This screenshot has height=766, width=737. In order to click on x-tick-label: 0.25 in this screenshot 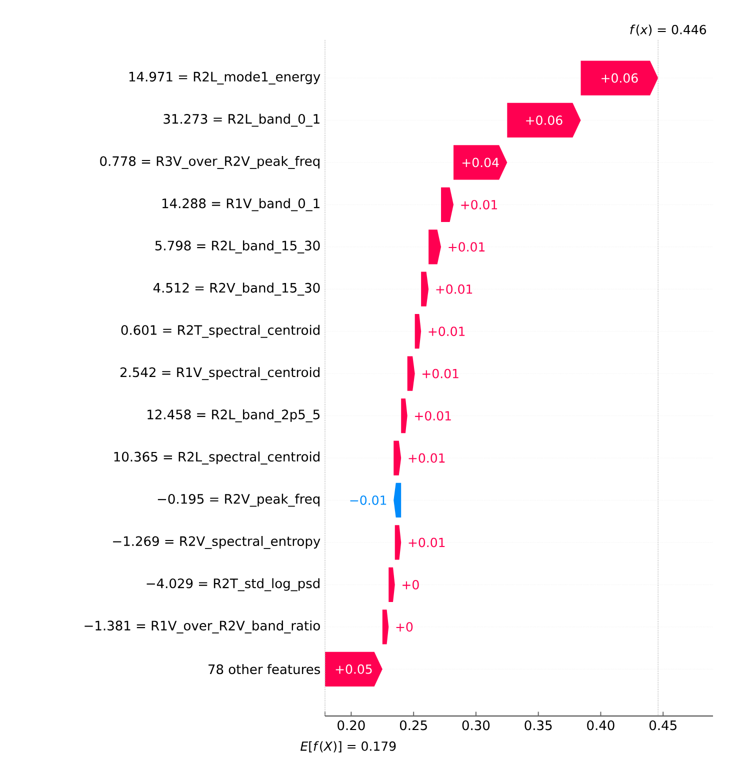, I will do `click(413, 725)`.